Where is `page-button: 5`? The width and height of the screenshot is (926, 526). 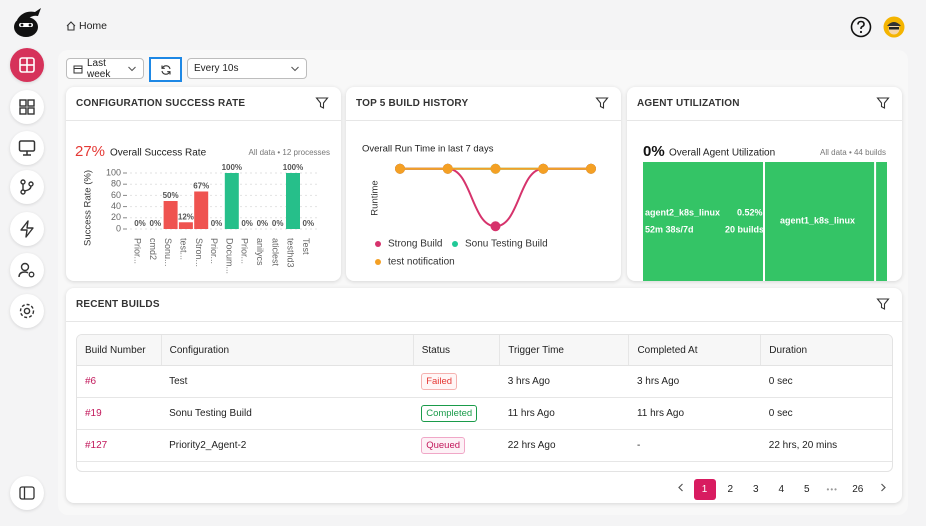 page-button: 5 is located at coordinates (806, 489).